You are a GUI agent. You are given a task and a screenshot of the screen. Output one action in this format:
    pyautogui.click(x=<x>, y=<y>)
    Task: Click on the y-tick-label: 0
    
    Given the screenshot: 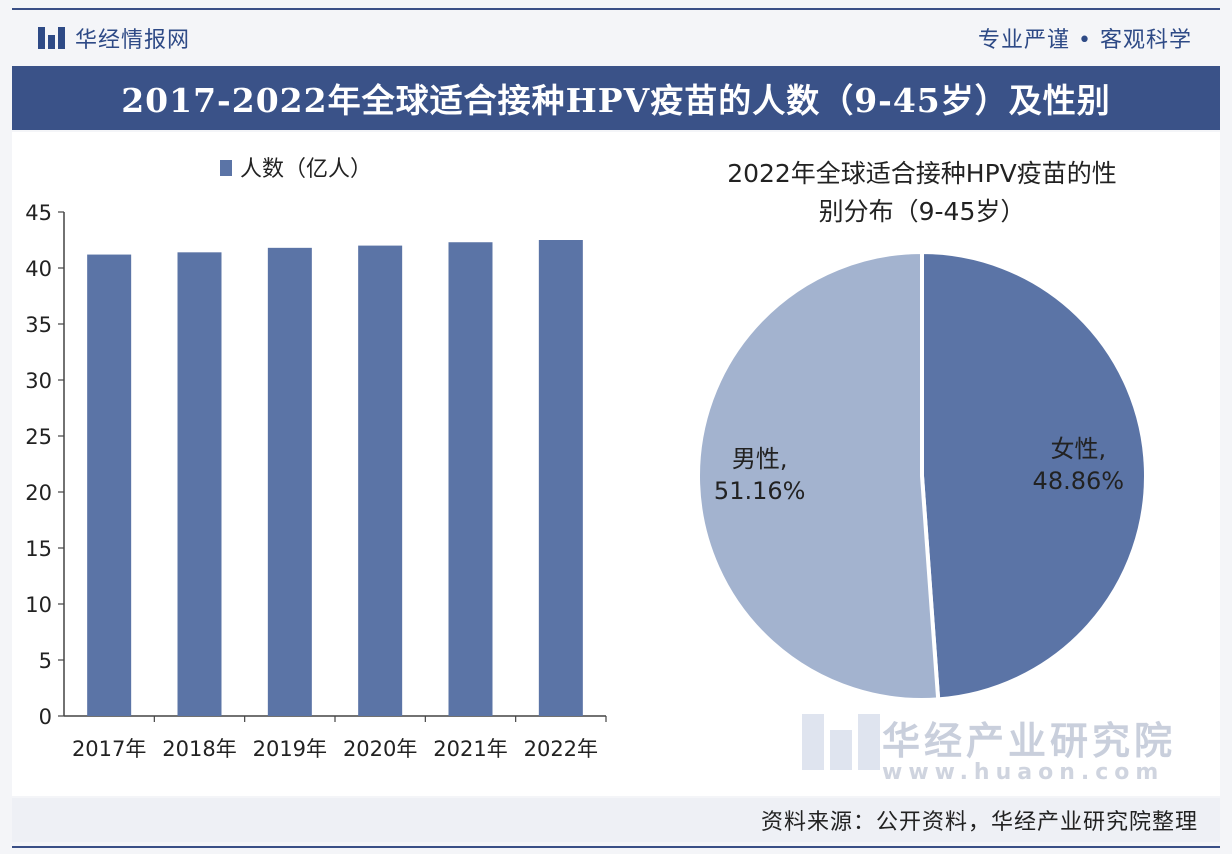 What is the action you would take?
    pyautogui.click(x=45, y=717)
    